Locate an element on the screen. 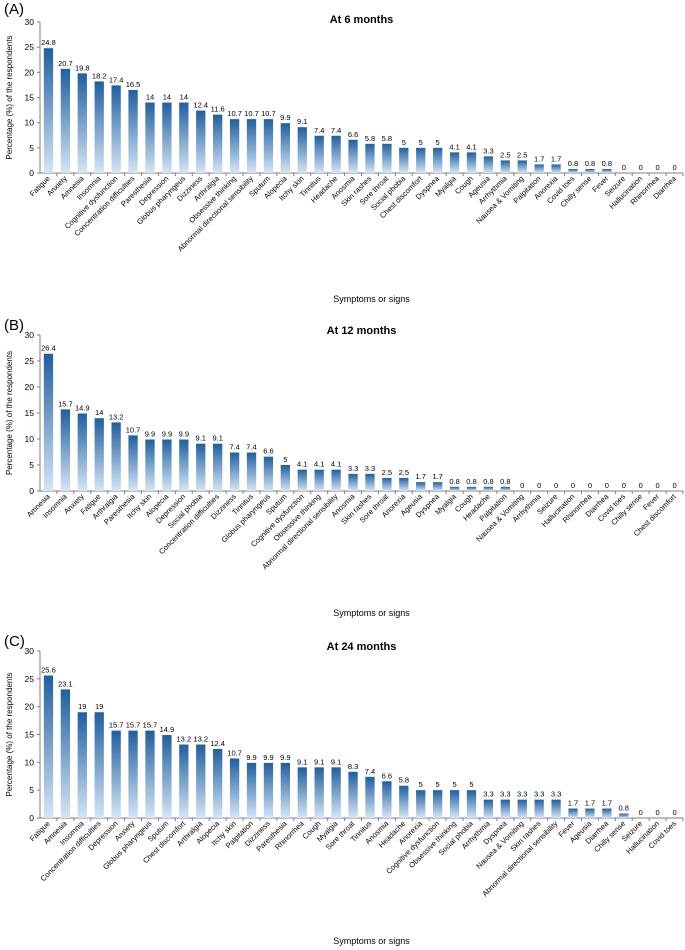 The height and width of the screenshot is (950, 685). data-label: 6.6 is located at coordinates (387, 775).